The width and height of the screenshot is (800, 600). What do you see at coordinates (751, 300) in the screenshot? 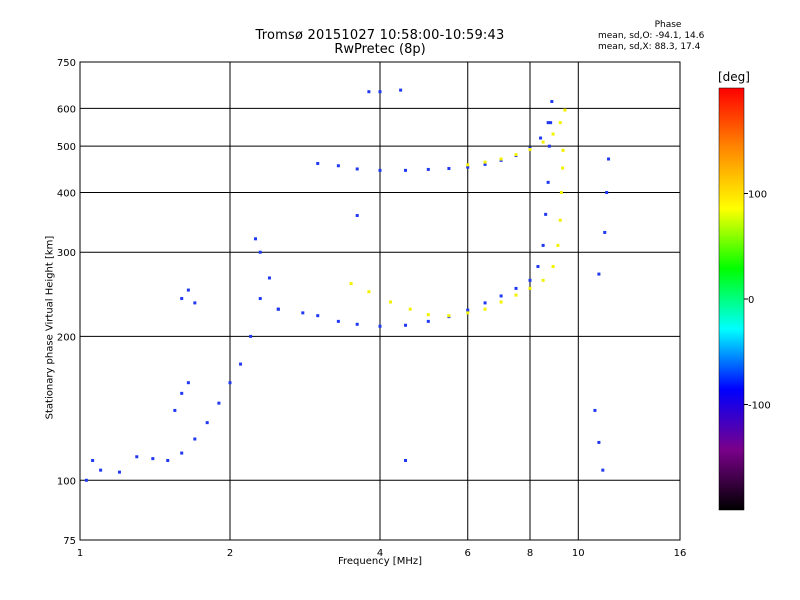
I see `colorbar-tick-label: 0` at bounding box center [751, 300].